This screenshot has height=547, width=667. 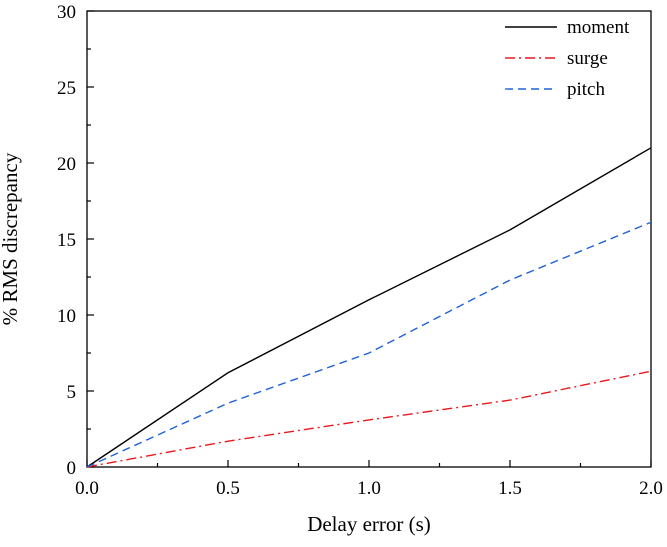 I want to click on y-tick-label: 20, so click(x=66, y=164).